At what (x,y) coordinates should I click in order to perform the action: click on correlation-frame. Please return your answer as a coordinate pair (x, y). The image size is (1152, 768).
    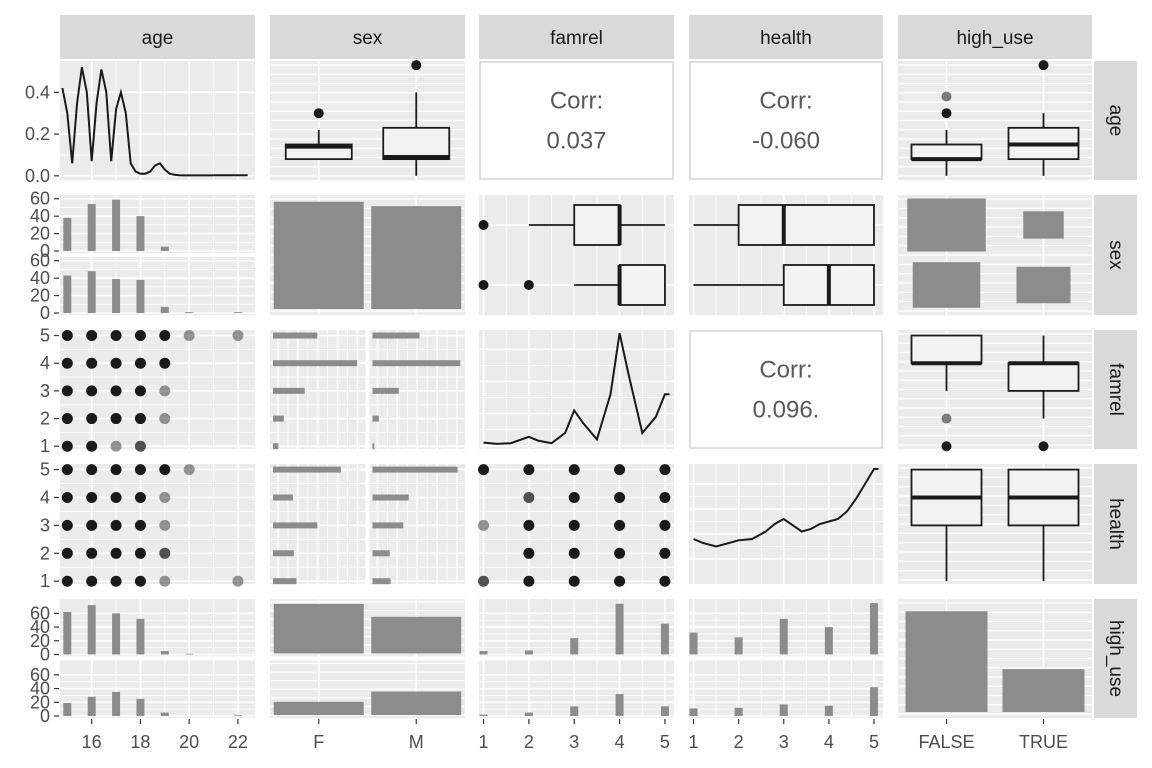
    Looking at the image, I should click on (576, 120).